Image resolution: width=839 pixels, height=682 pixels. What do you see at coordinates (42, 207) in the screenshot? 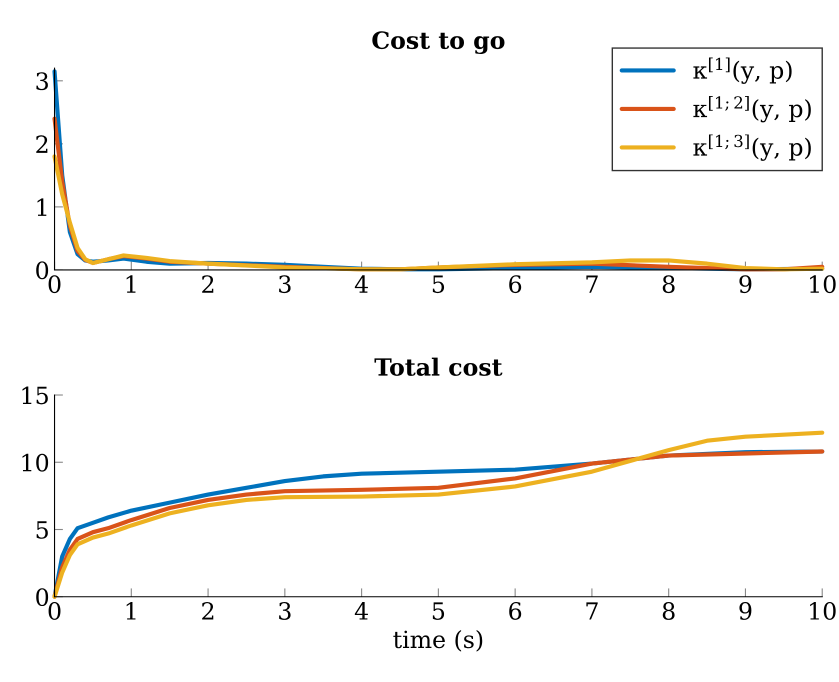
I see `y-tick-label: 1` at bounding box center [42, 207].